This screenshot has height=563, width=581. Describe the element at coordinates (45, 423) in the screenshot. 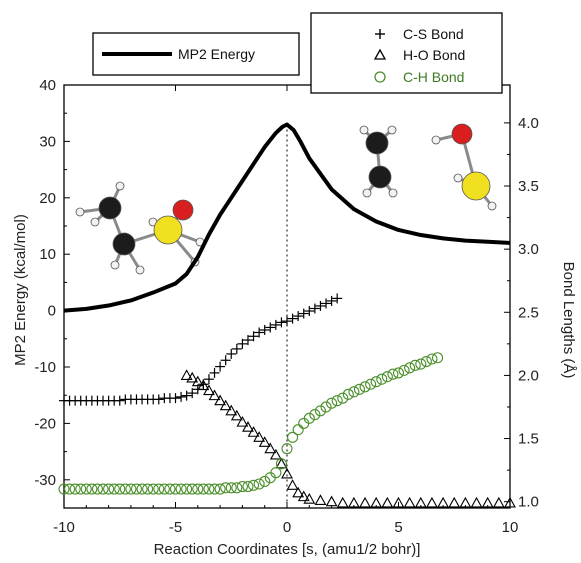

I see `y-left-tick-label: -20` at that location.